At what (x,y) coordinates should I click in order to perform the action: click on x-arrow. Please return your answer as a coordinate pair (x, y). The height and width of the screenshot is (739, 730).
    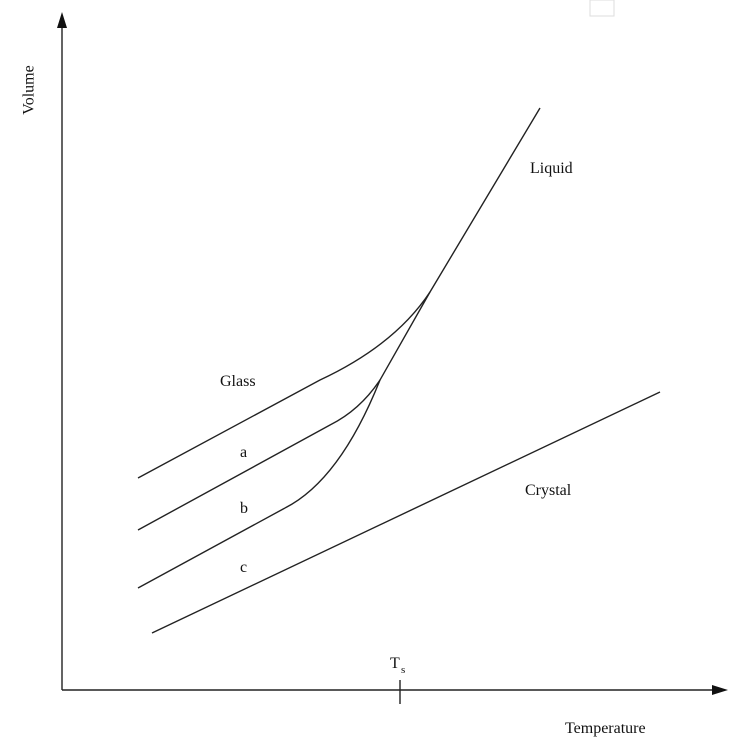
    Looking at the image, I should click on (720, 690).